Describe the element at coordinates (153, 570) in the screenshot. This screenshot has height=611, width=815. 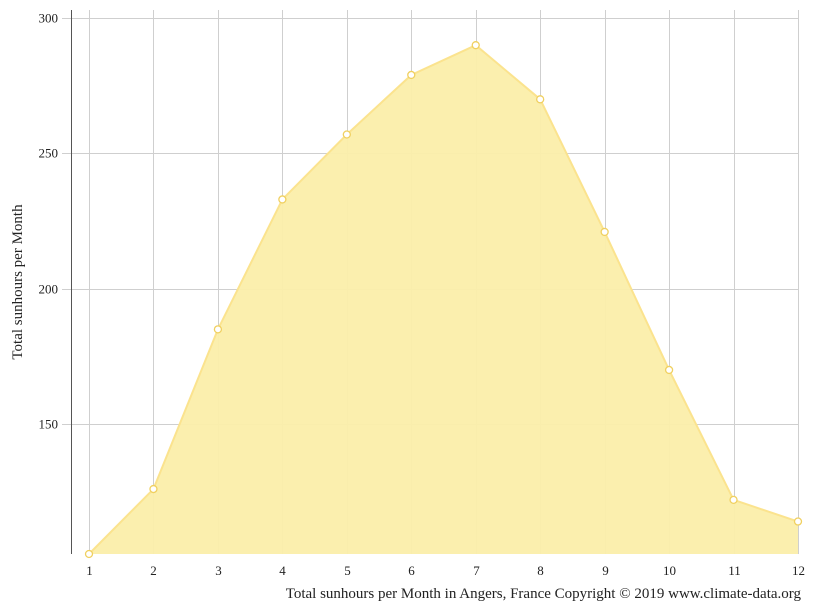
I see `x-tick-label-2: 2` at that location.